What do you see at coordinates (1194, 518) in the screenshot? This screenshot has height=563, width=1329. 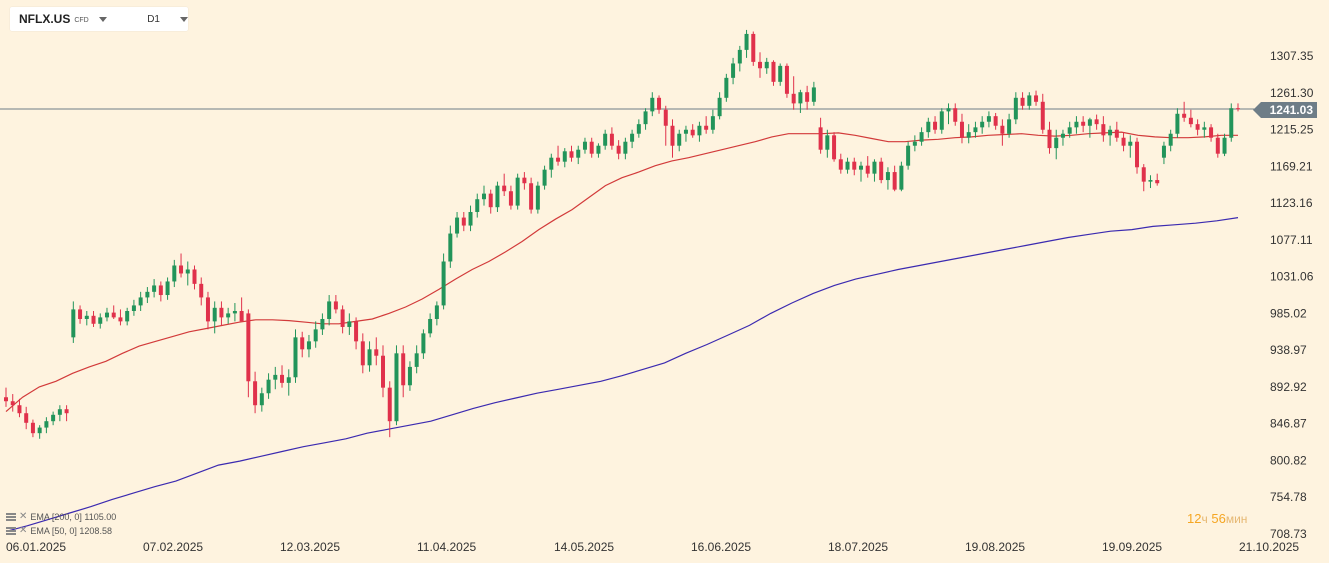 I see `timer-hours: 12` at bounding box center [1194, 518].